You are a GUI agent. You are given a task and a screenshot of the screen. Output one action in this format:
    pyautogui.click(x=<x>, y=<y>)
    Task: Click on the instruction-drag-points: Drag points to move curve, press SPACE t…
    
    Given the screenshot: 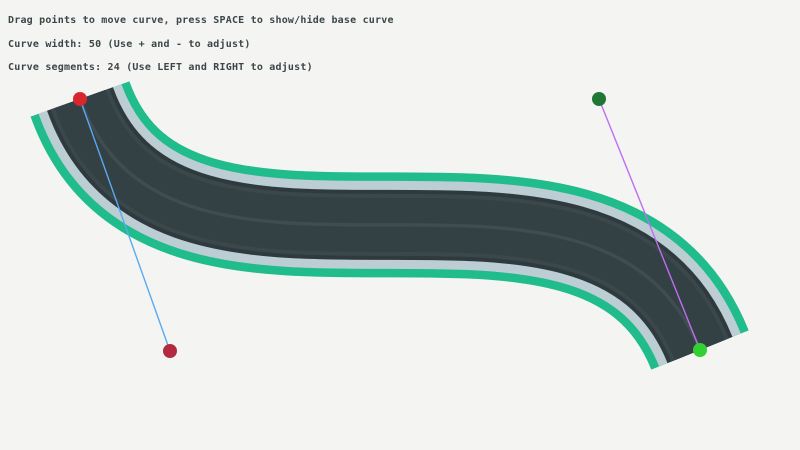 What is the action you would take?
    pyautogui.click(x=201, y=20)
    